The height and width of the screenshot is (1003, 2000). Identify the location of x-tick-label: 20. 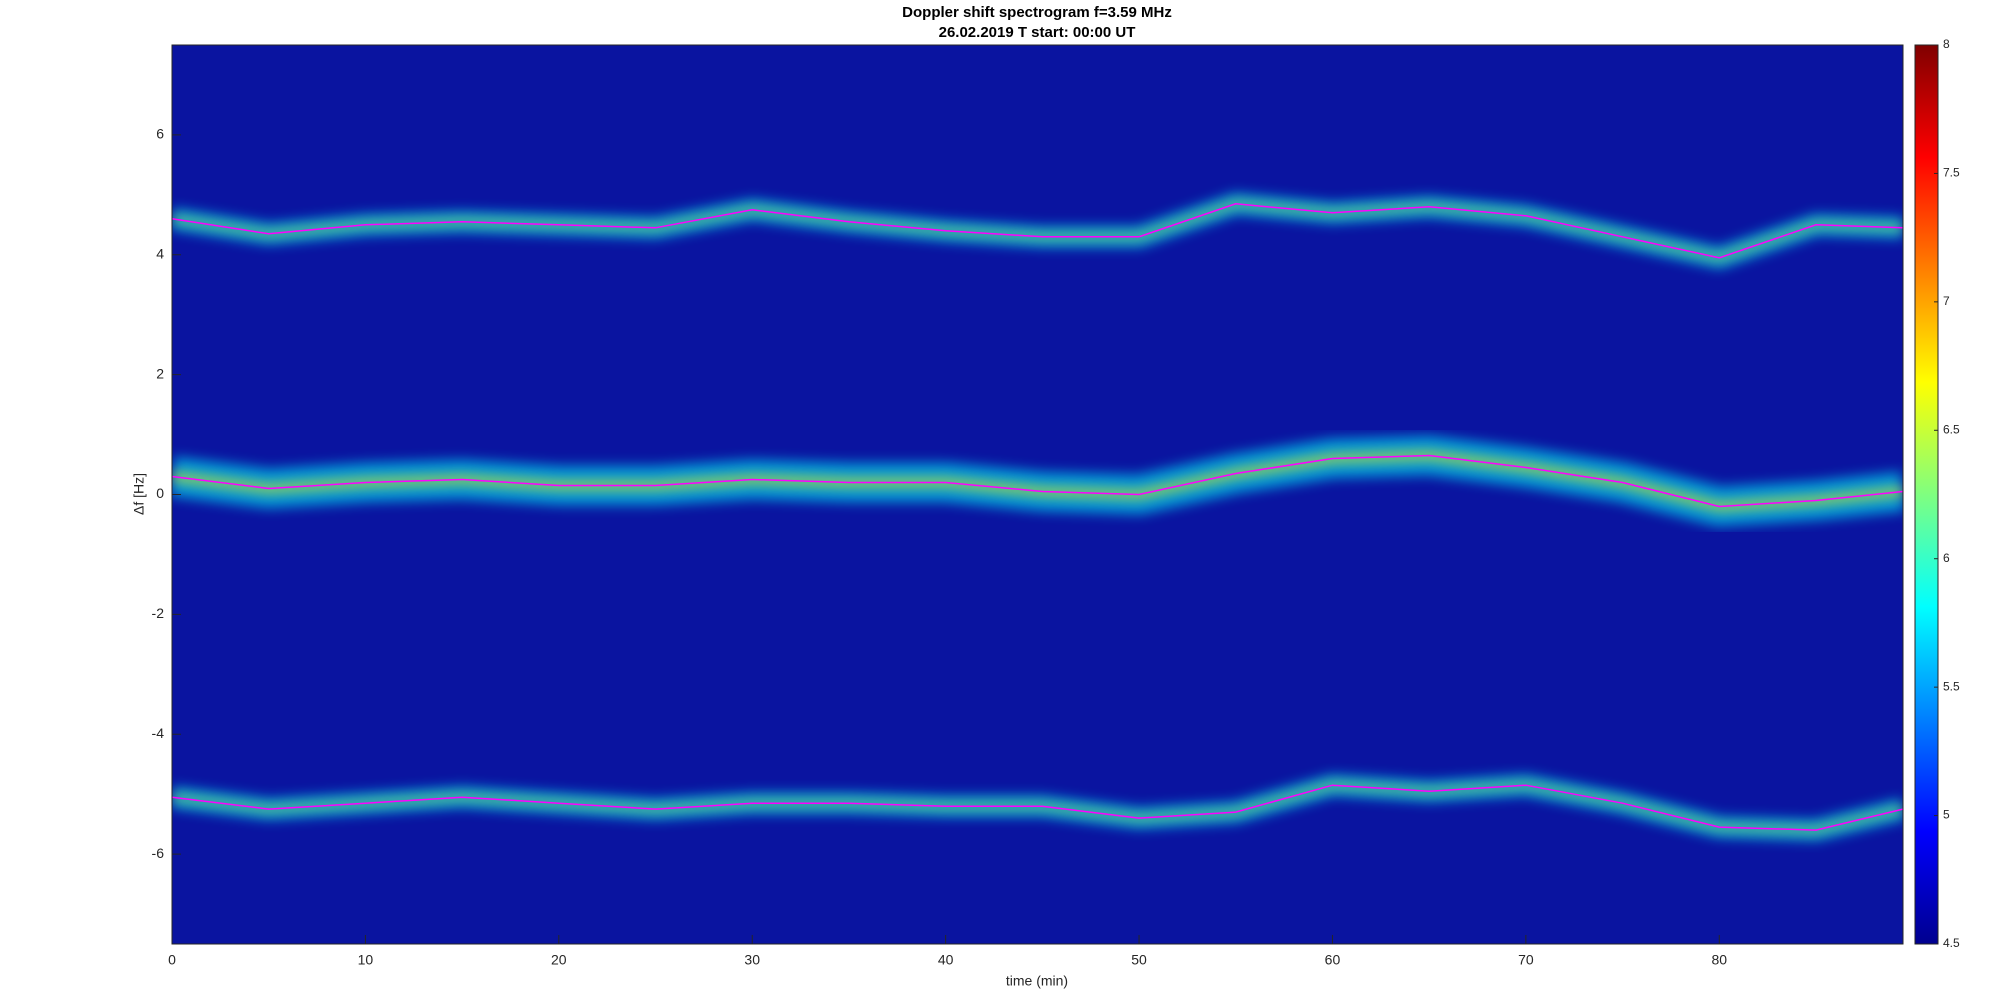
(559, 960).